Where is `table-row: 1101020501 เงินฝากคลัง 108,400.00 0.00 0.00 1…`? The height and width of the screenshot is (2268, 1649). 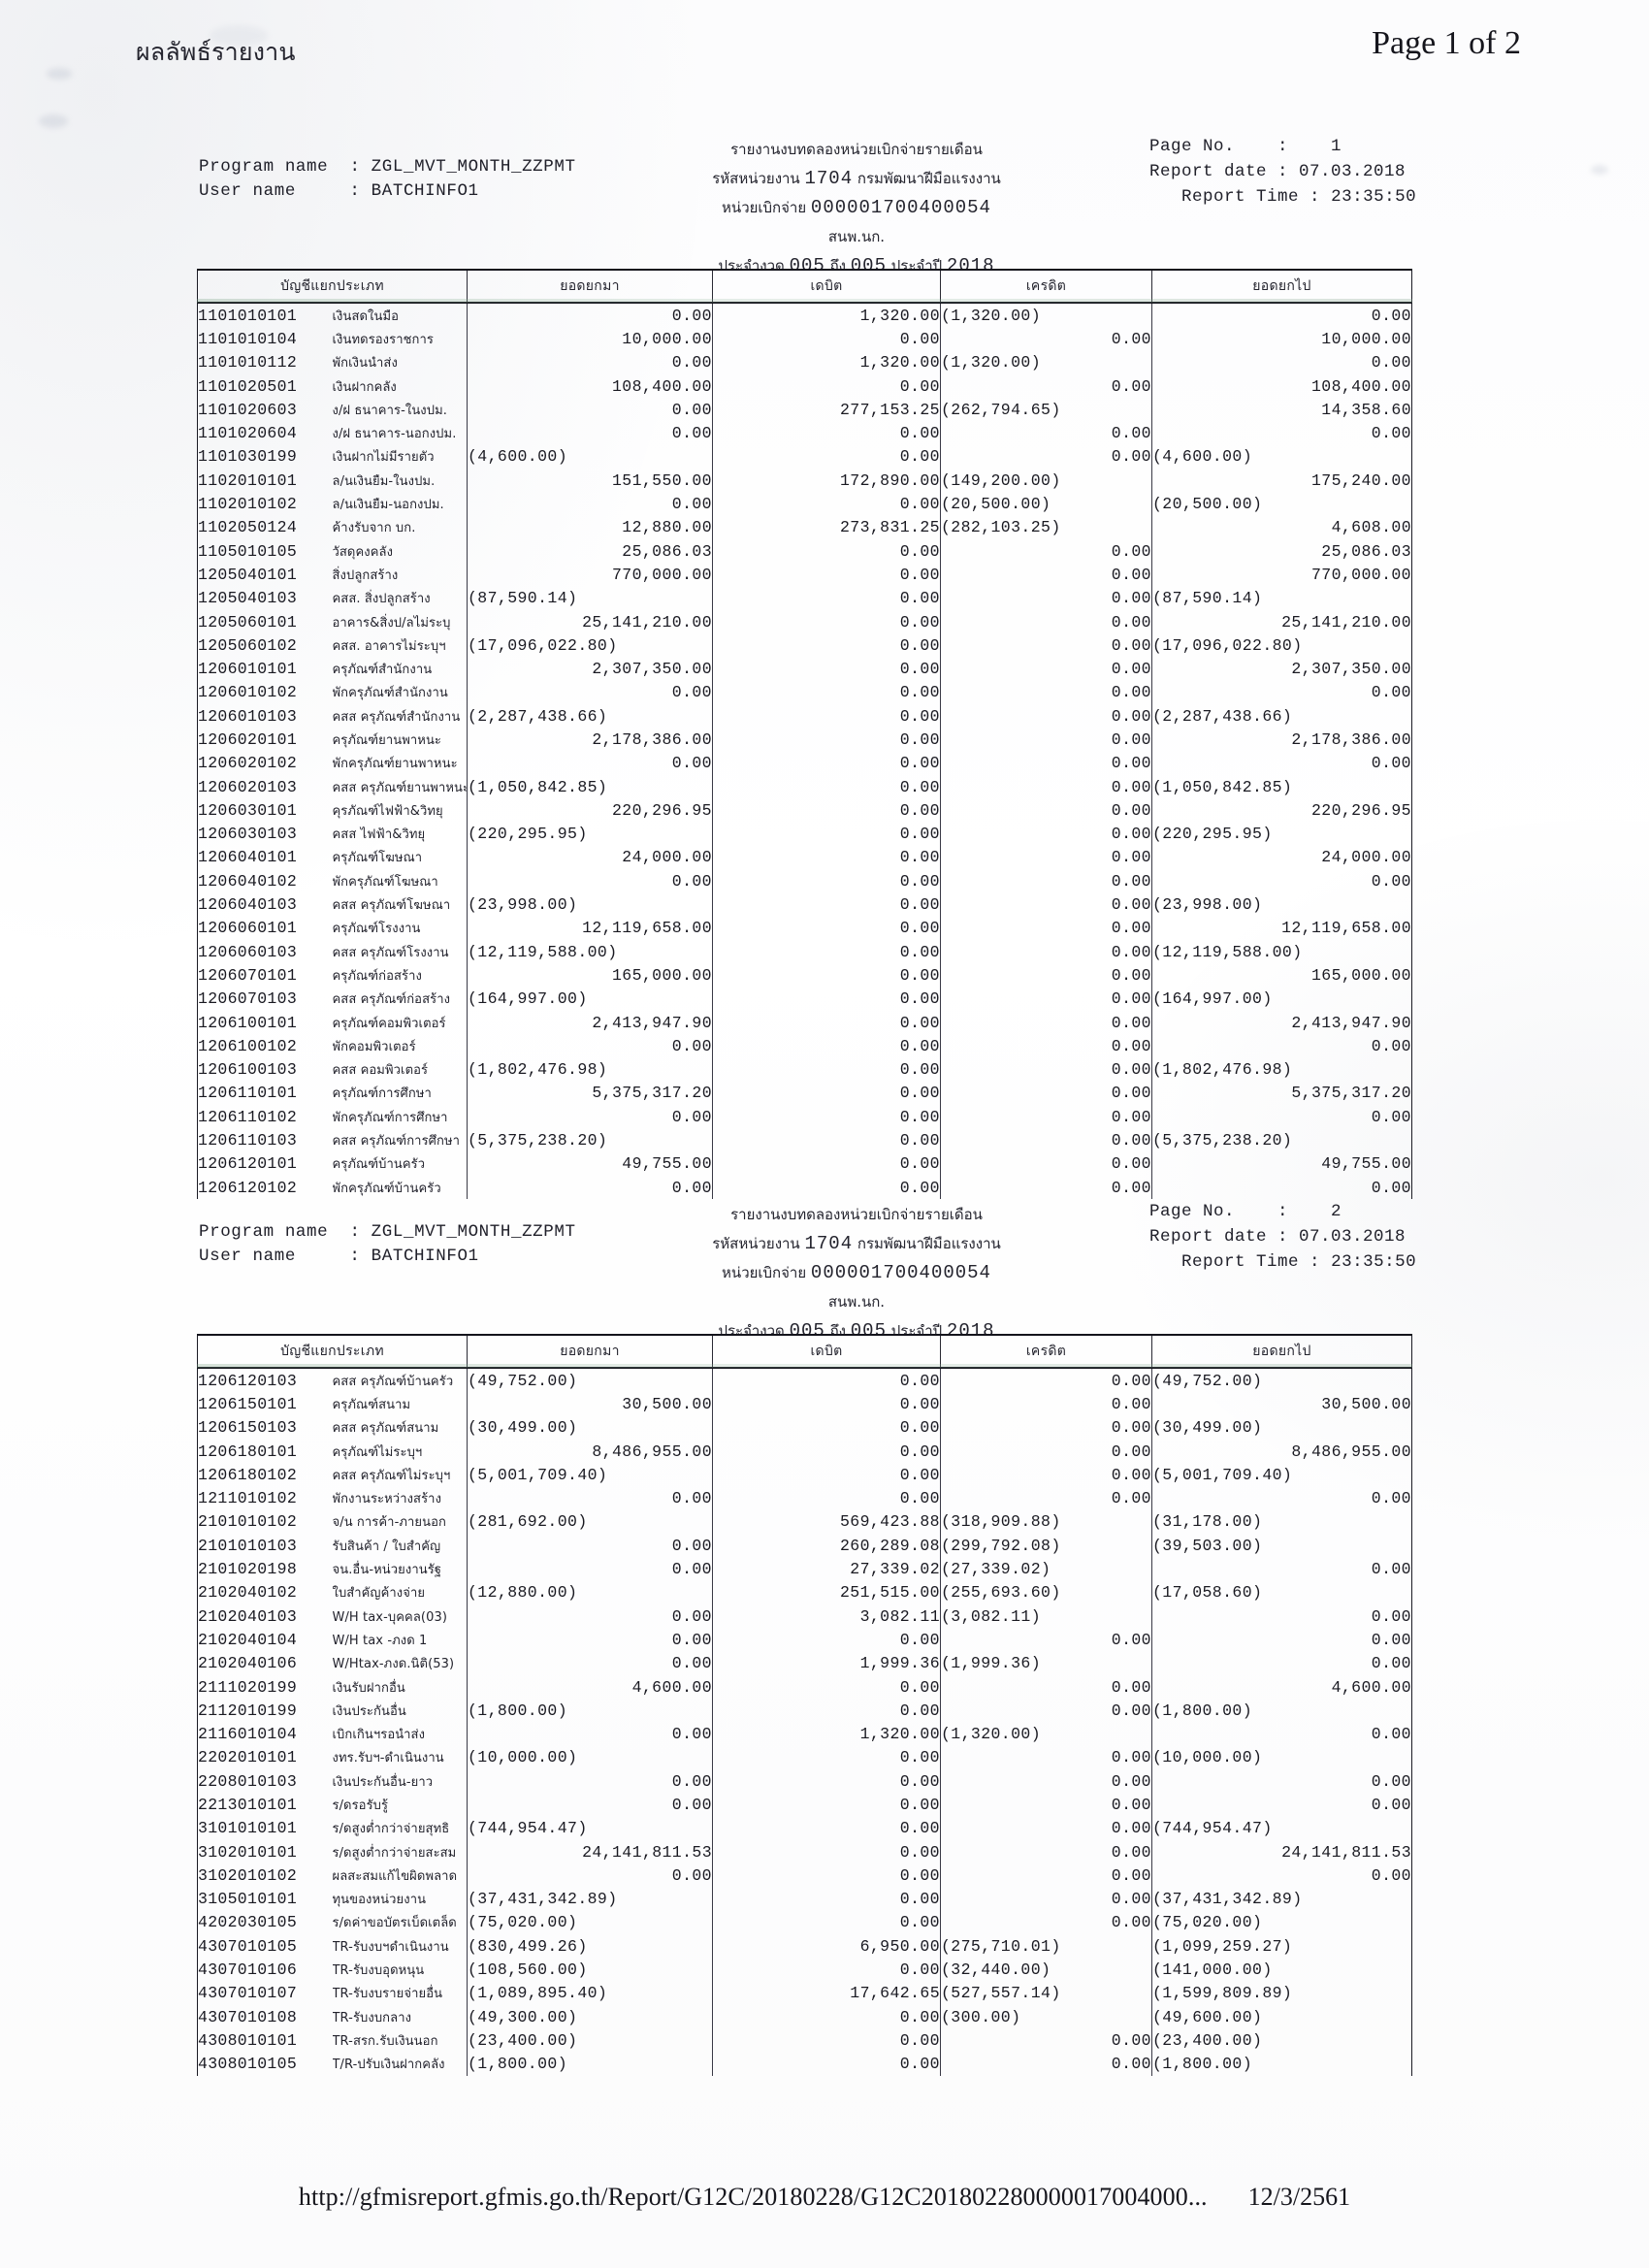
table-row: 1101020501 เงินฝากคลัง 108,400.00 0.00 0.00 1… is located at coordinates (805, 386).